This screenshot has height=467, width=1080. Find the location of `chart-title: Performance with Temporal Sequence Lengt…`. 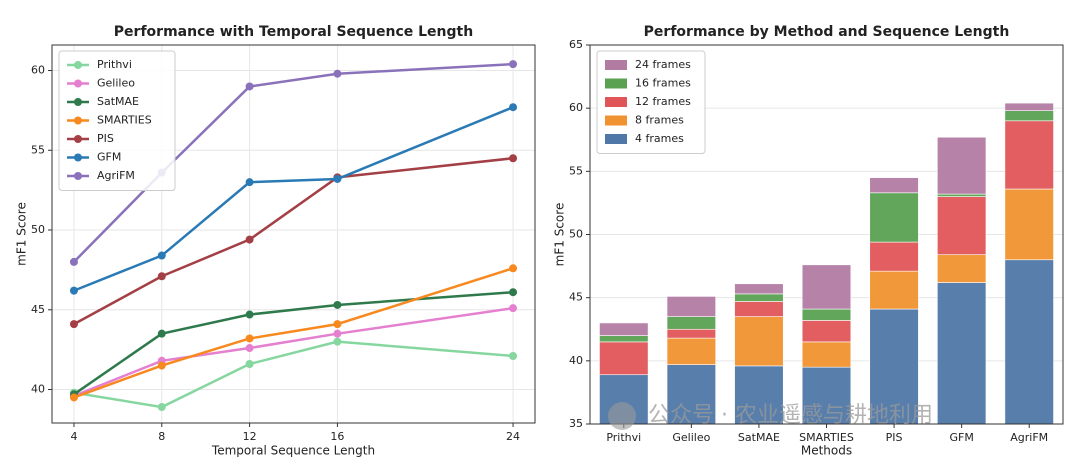

chart-title: Performance with Temporal Sequence Lengt… is located at coordinates (293, 32).